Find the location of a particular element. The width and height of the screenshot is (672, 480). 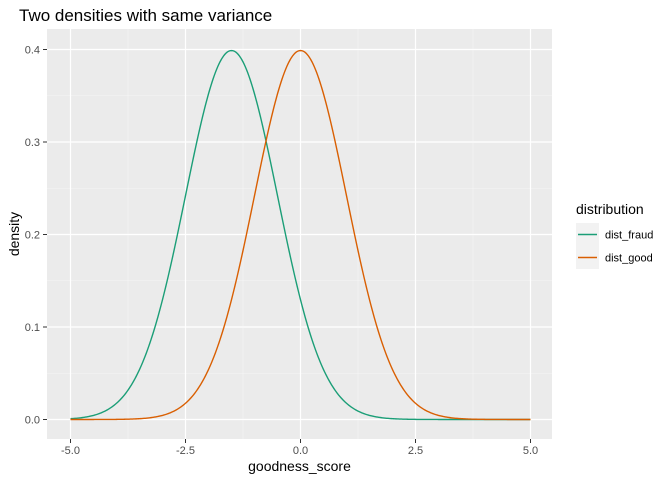

legend: distribution dist_fraud dist_good is located at coordinates (614, 235).